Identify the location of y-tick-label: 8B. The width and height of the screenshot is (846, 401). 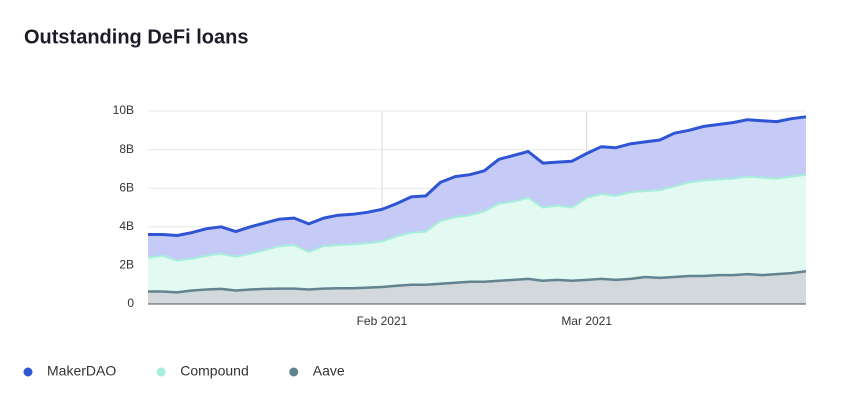
(126, 149).